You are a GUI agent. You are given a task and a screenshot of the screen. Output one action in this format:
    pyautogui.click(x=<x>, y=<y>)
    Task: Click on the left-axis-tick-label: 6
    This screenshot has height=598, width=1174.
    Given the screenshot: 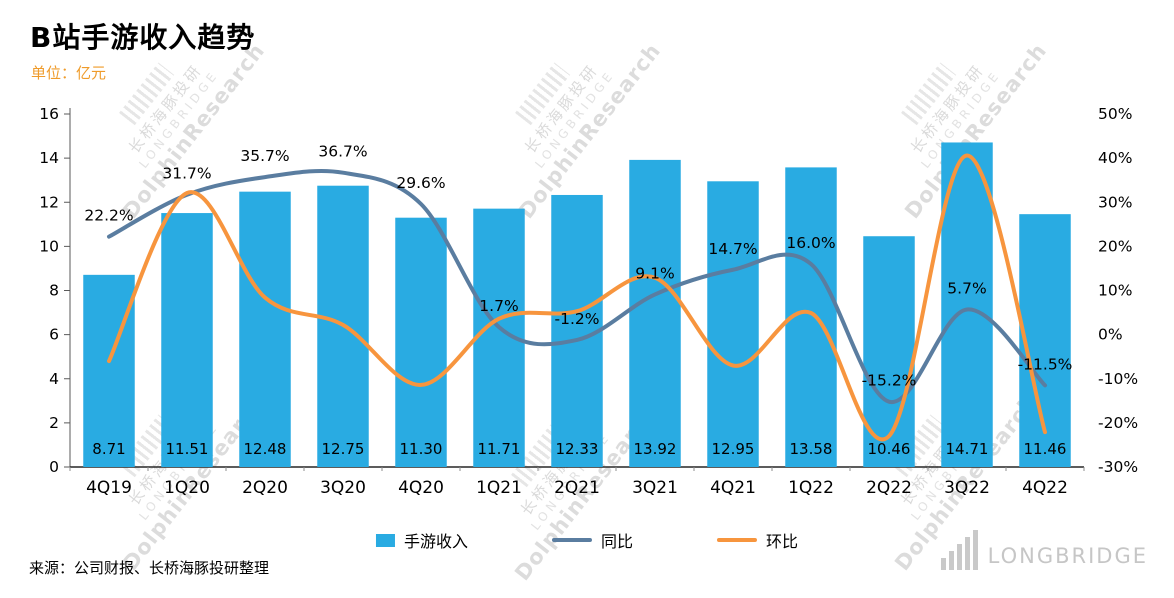 What is the action you would take?
    pyautogui.click(x=54, y=335)
    